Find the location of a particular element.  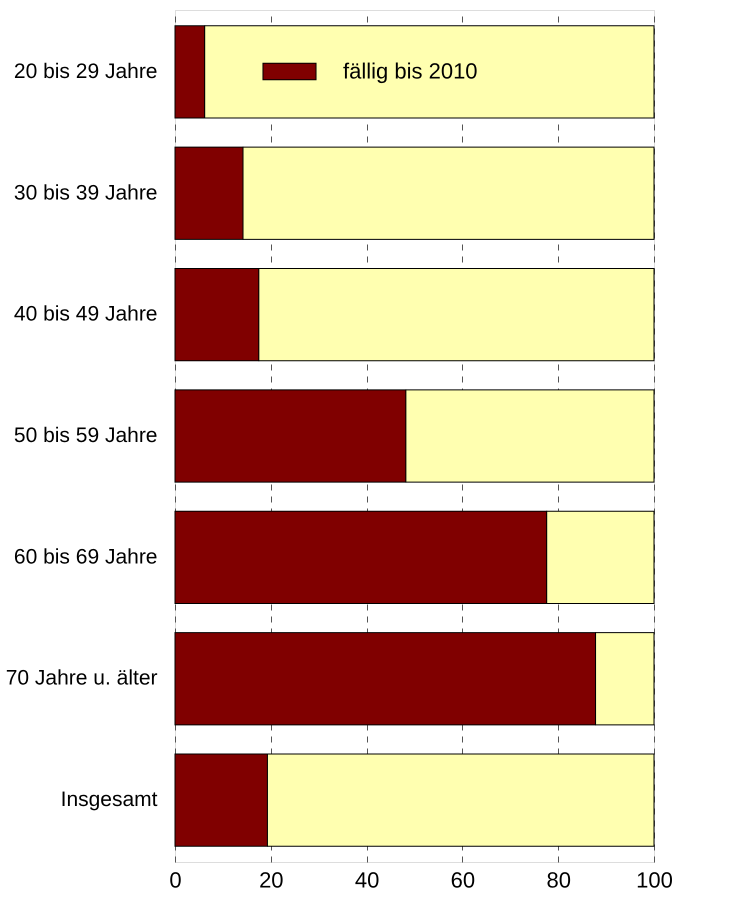

x-tick-label: 0 is located at coordinates (175, 880).